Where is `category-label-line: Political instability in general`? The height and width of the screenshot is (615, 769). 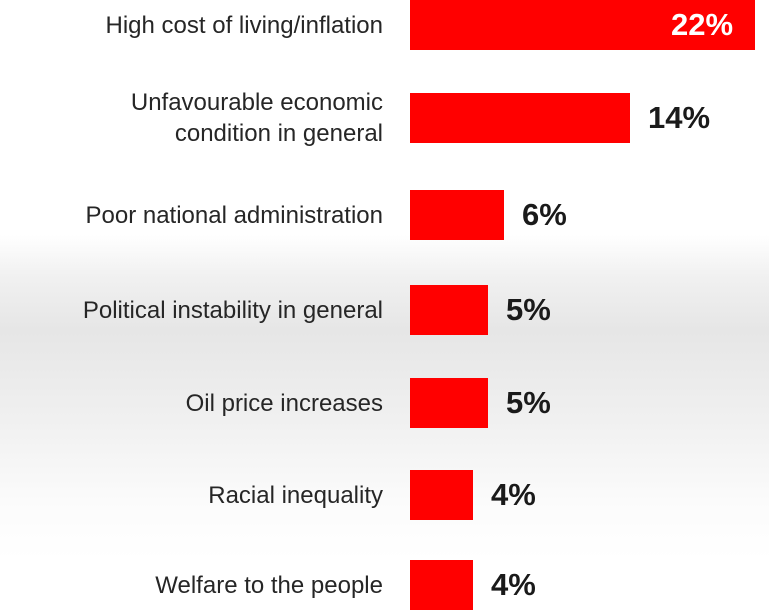 category-label-line: Political instability in general is located at coordinates (232, 310).